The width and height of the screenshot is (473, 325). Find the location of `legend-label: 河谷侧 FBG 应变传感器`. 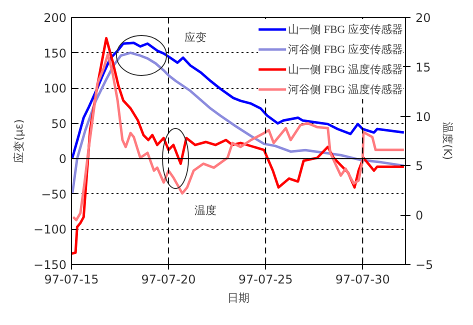

legend-label: 河谷侧 FBG 应变传感器 is located at coordinates (345, 49).